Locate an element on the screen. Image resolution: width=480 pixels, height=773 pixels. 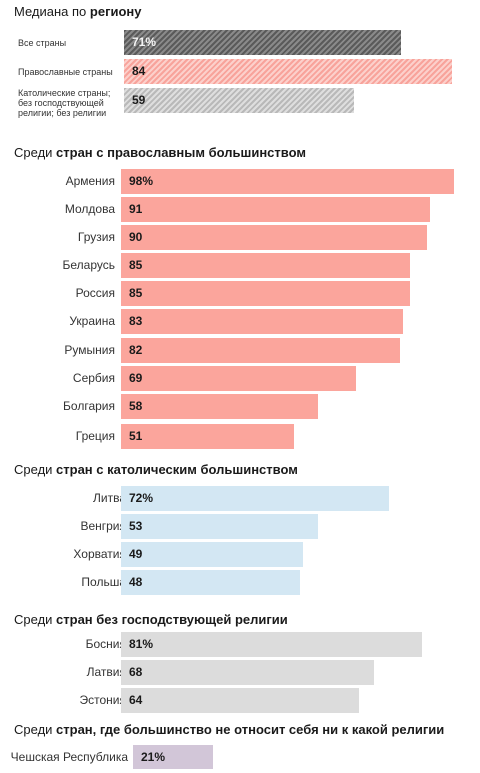
data-label: 91 is located at coordinates (136, 209).